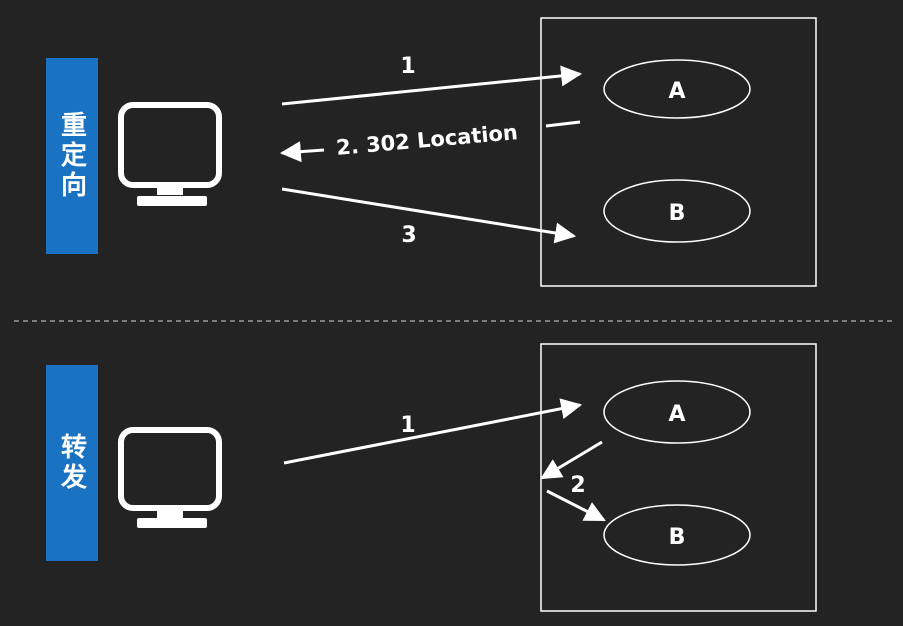  Describe the element at coordinates (170, 477) in the screenshot. I see `bottom-computer-icon` at that location.